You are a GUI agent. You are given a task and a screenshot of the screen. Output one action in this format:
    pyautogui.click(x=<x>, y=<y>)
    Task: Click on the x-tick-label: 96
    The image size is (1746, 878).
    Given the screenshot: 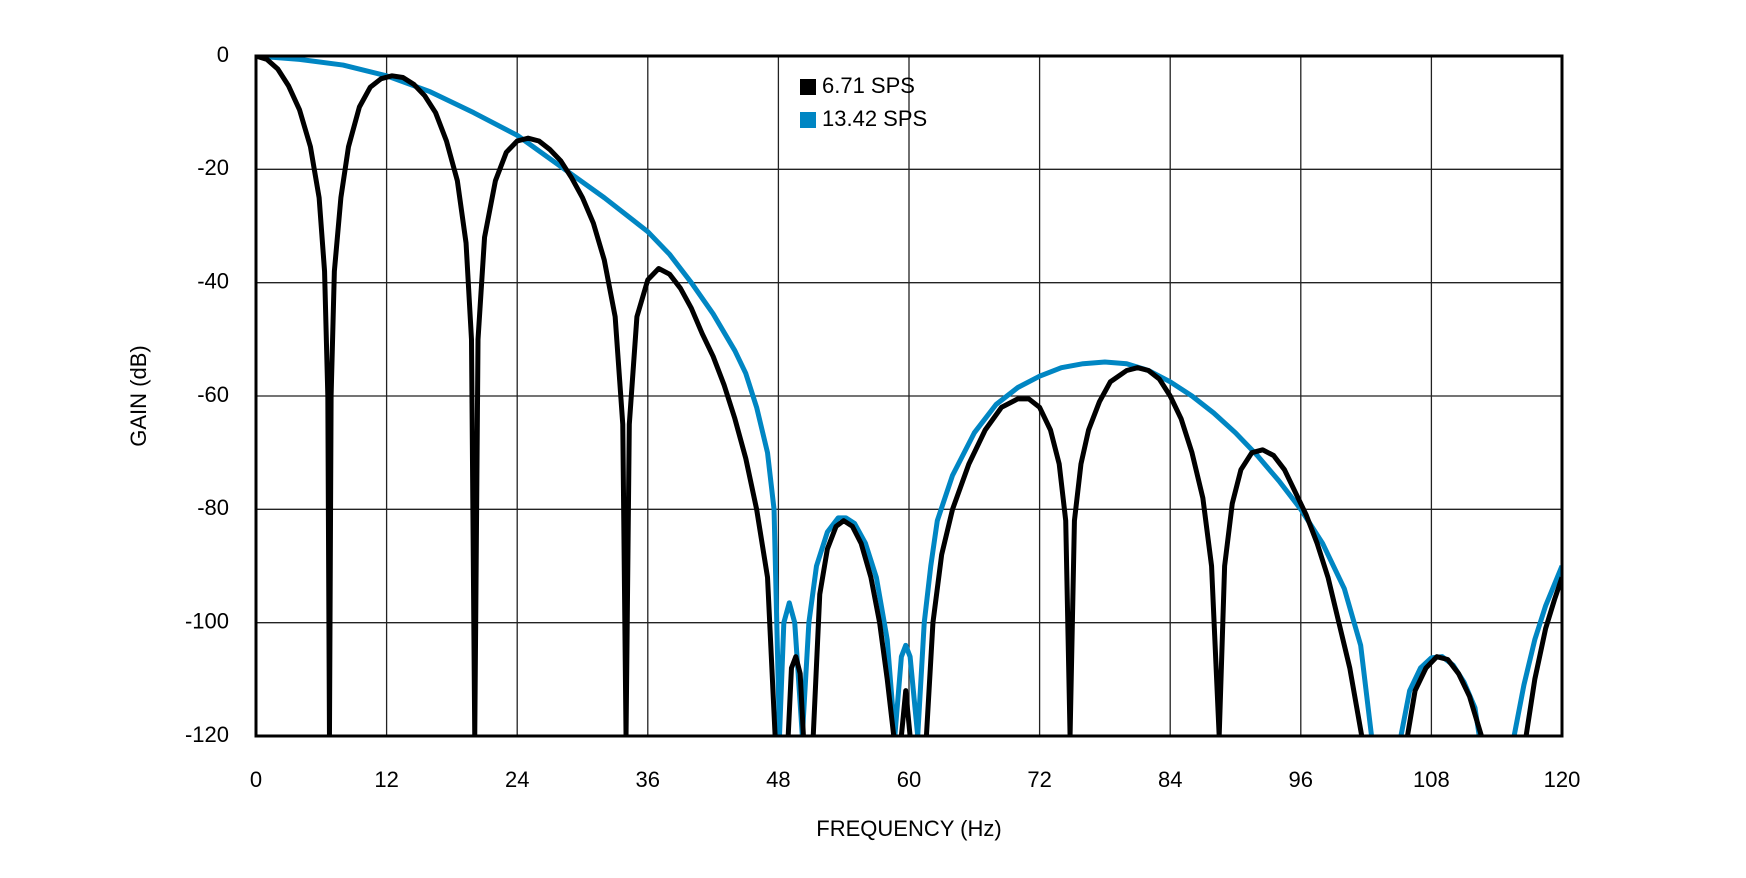 What is the action you would take?
    pyautogui.click(x=1301, y=779)
    